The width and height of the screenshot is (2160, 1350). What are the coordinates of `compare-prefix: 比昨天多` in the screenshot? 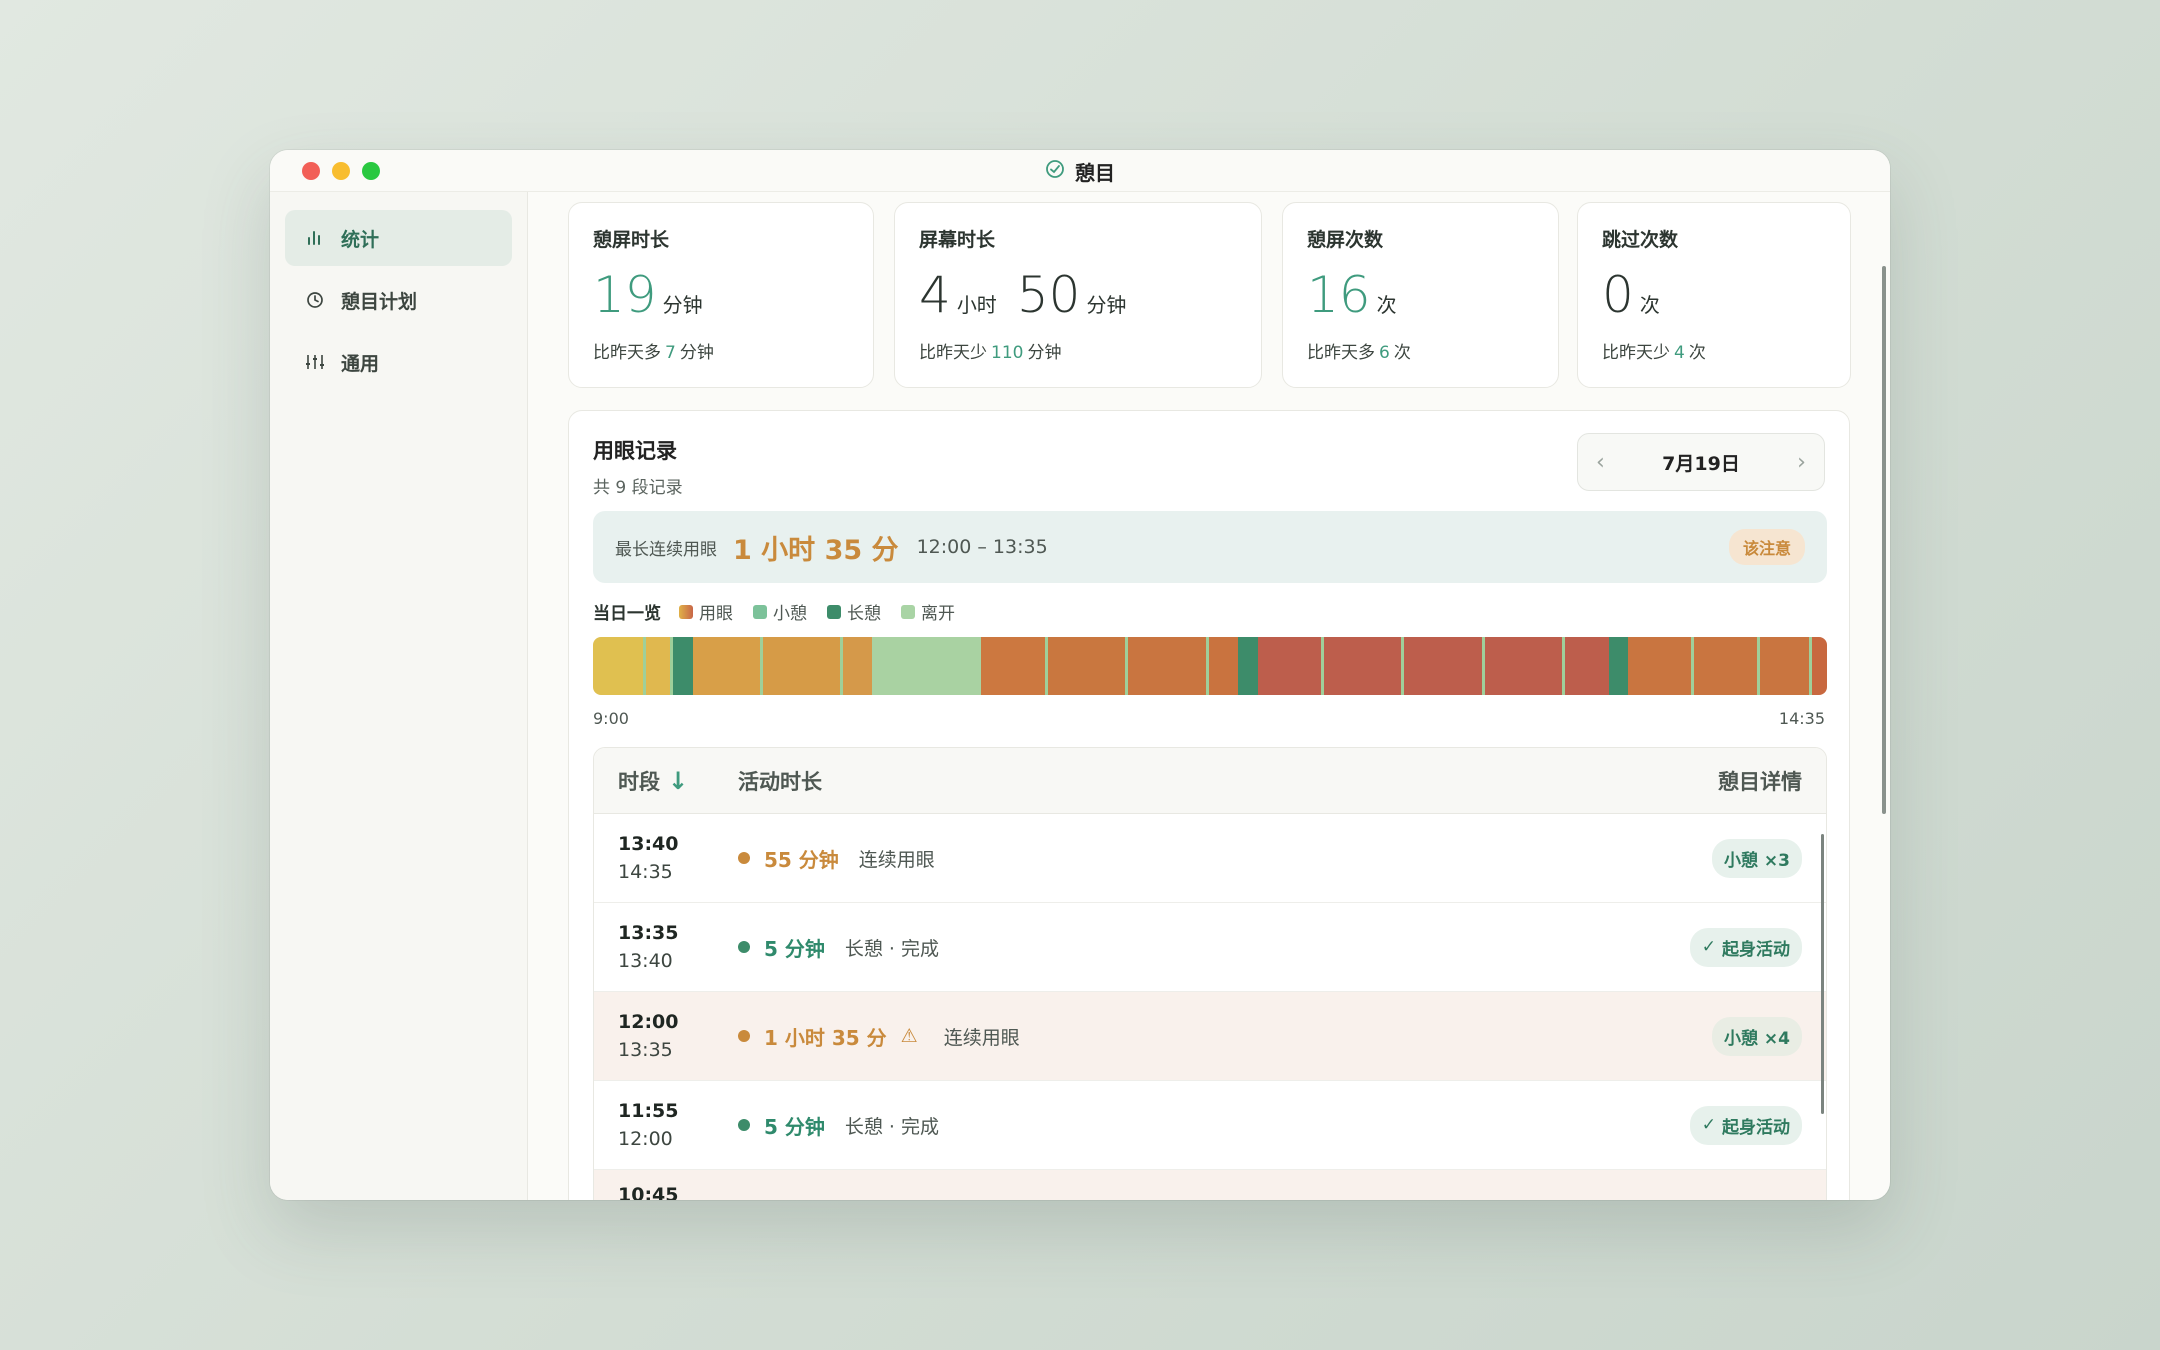 It's located at (1341, 353).